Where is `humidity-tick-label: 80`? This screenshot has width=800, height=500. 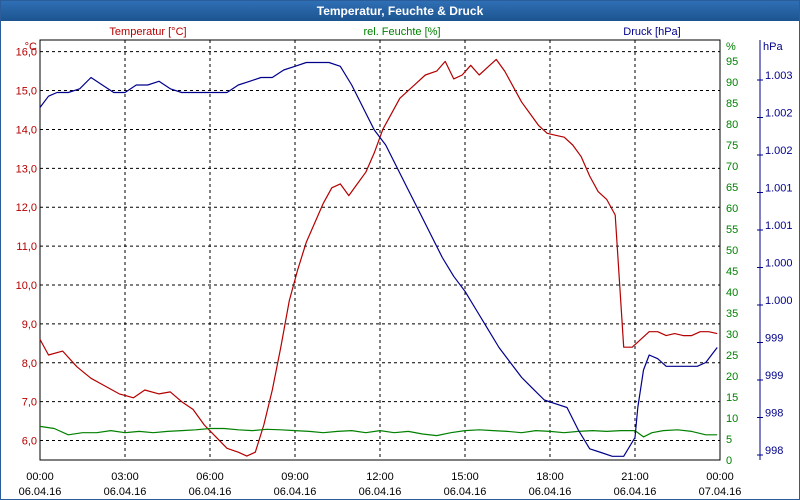
humidity-tick-label: 80 is located at coordinates (732, 125).